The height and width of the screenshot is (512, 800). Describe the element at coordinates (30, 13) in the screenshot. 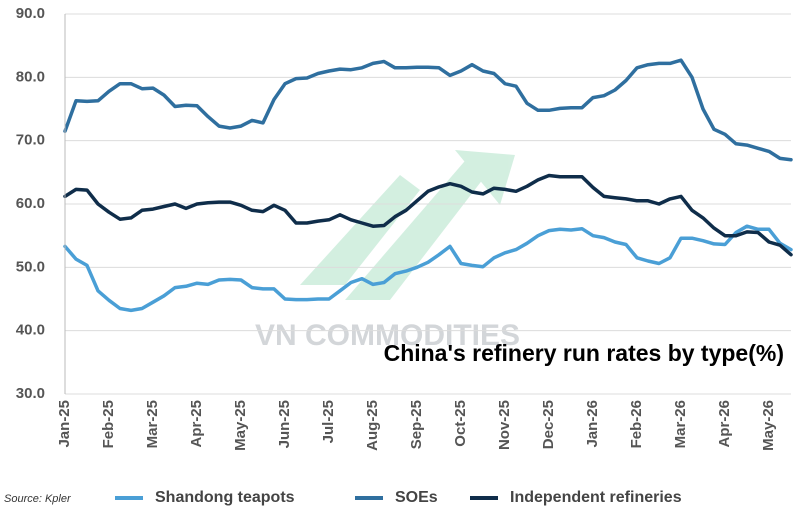

I see `y-tick-label: 90.0` at that location.